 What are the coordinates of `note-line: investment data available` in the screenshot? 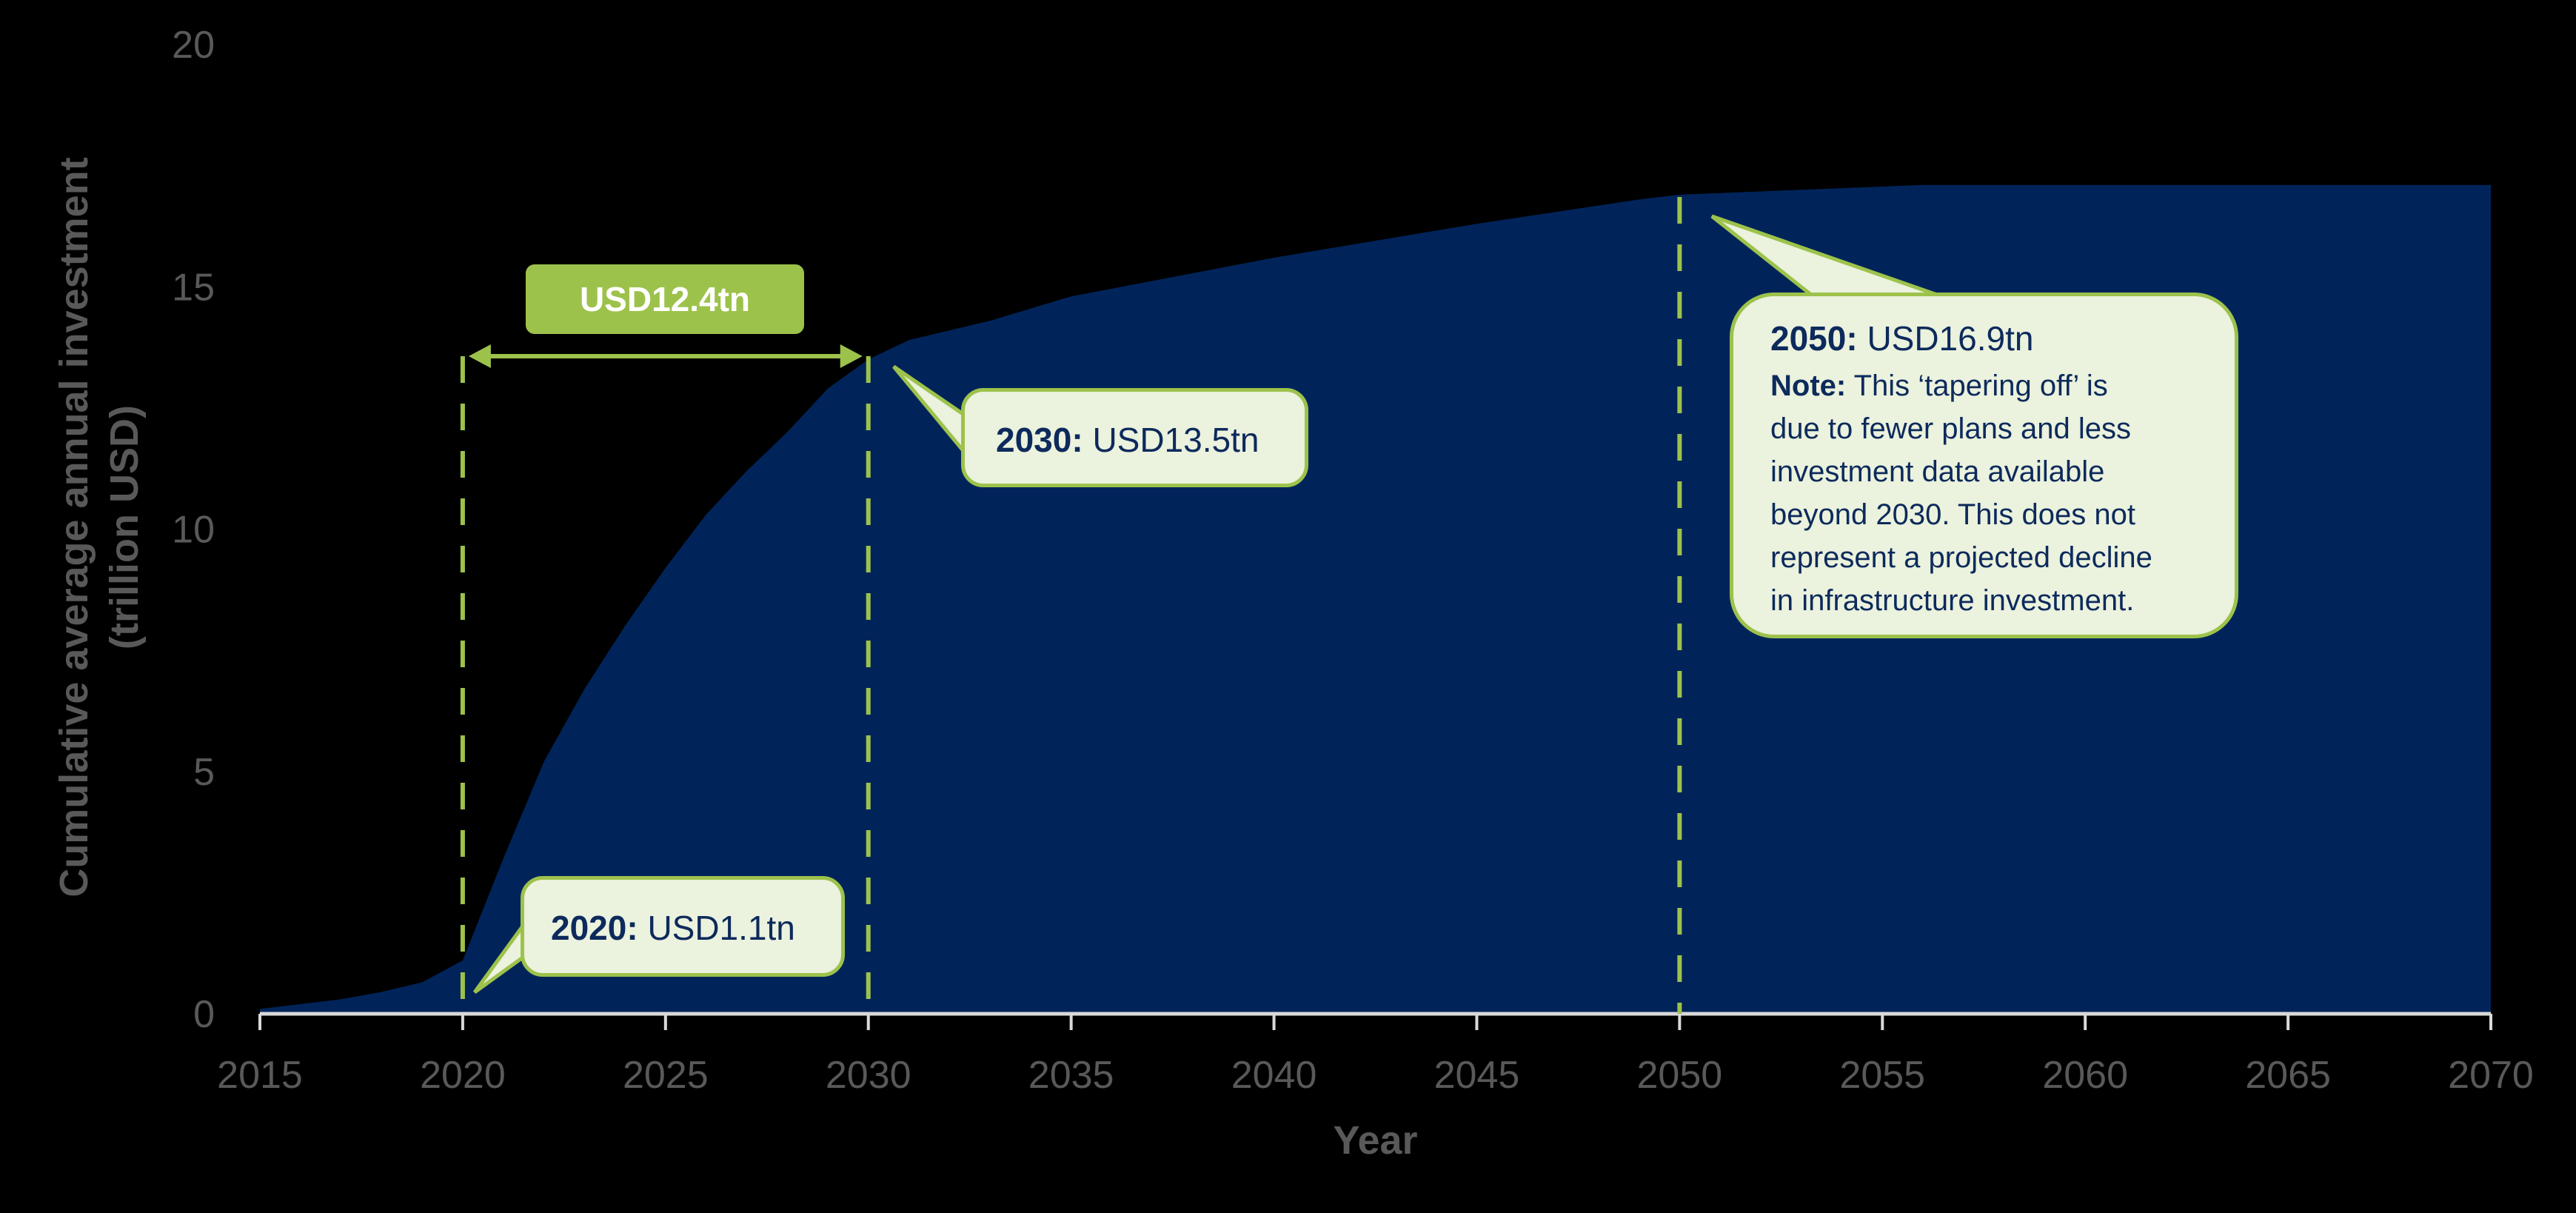 It's located at (1937, 472).